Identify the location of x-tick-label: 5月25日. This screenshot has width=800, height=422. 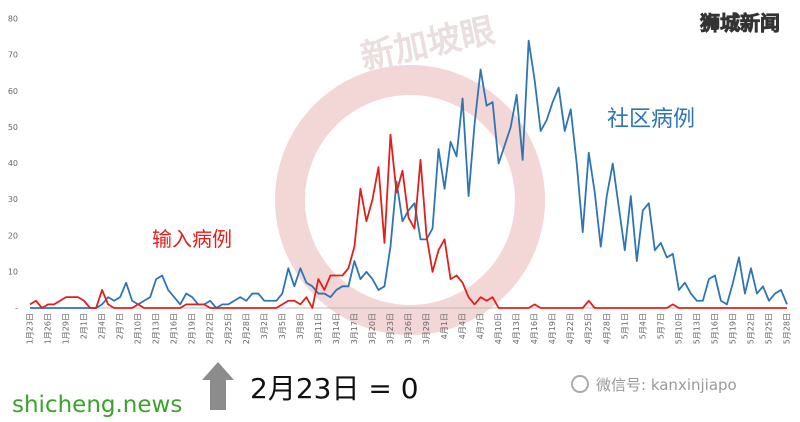
(768, 328).